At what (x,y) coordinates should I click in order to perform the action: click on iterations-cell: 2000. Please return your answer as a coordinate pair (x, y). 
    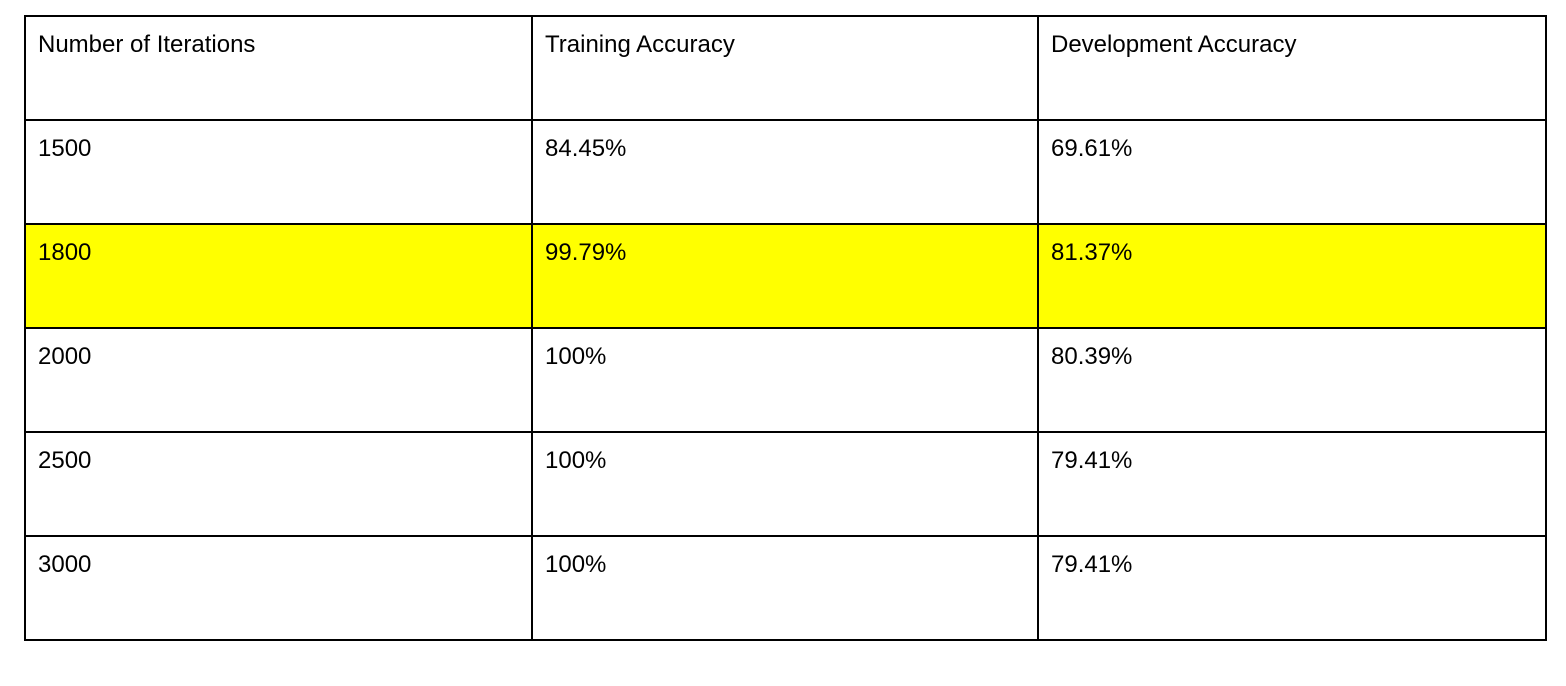
    Looking at the image, I should click on (278, 380).